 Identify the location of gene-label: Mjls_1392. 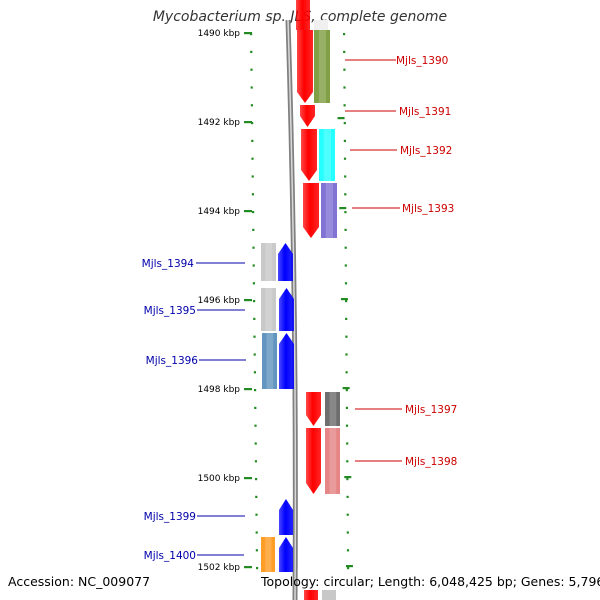
(426, 151).